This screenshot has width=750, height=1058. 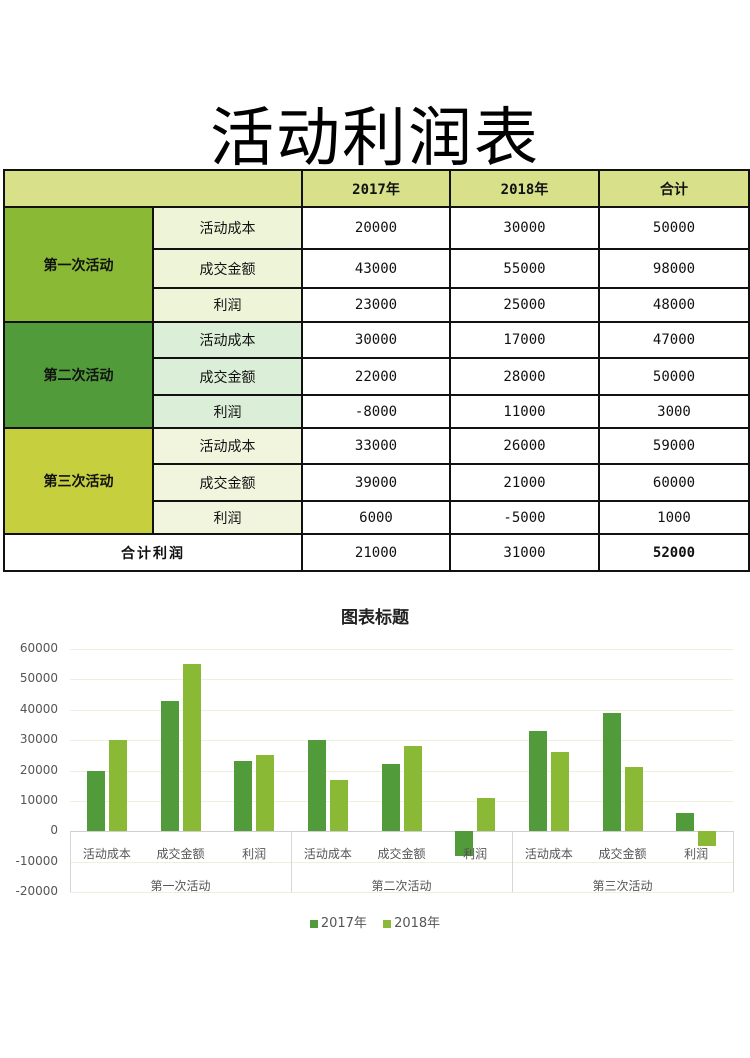 What do you see at coordinates (376, 340) in the screenshot?
I see `cell-2017: 30000` at bounding box center [376, 340].